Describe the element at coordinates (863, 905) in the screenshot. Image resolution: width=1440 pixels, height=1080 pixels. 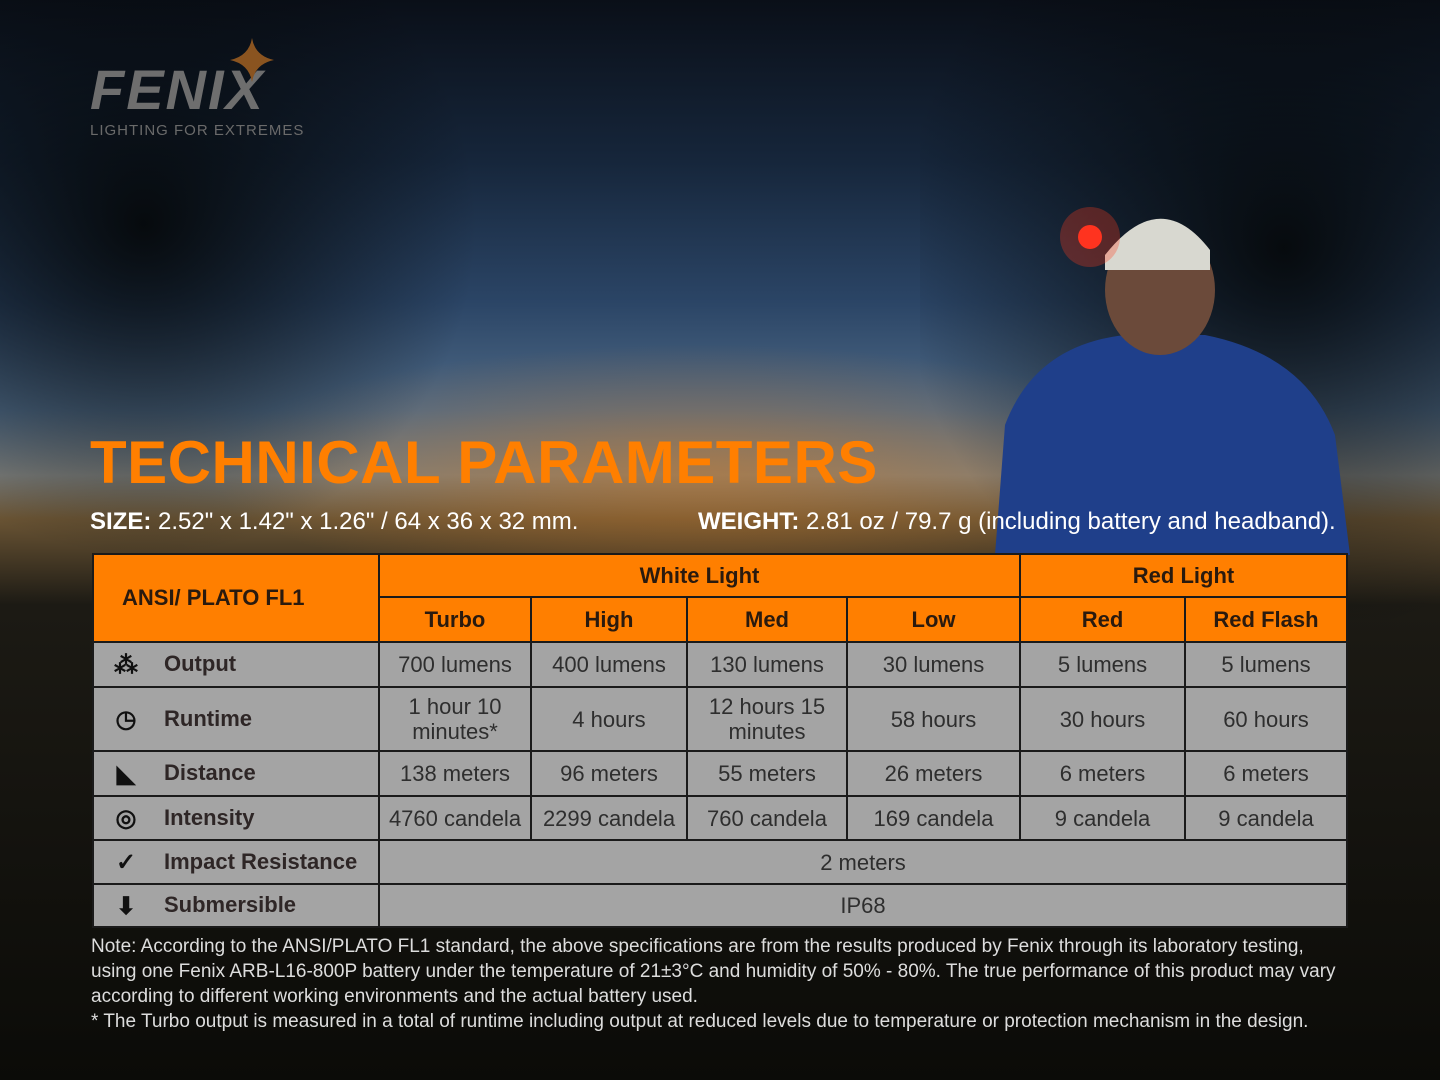
I see `table-cell: IP68` at that location.